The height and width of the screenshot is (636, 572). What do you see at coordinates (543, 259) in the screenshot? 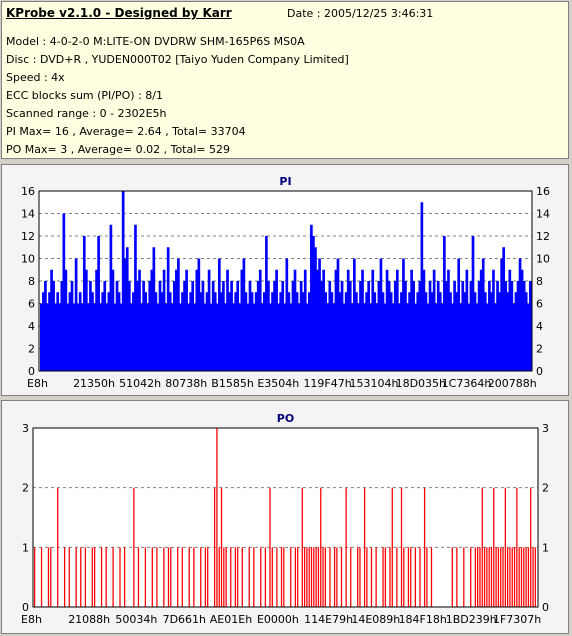
I see `y-tick-label-right: 10` at bounding box center [543, 259].